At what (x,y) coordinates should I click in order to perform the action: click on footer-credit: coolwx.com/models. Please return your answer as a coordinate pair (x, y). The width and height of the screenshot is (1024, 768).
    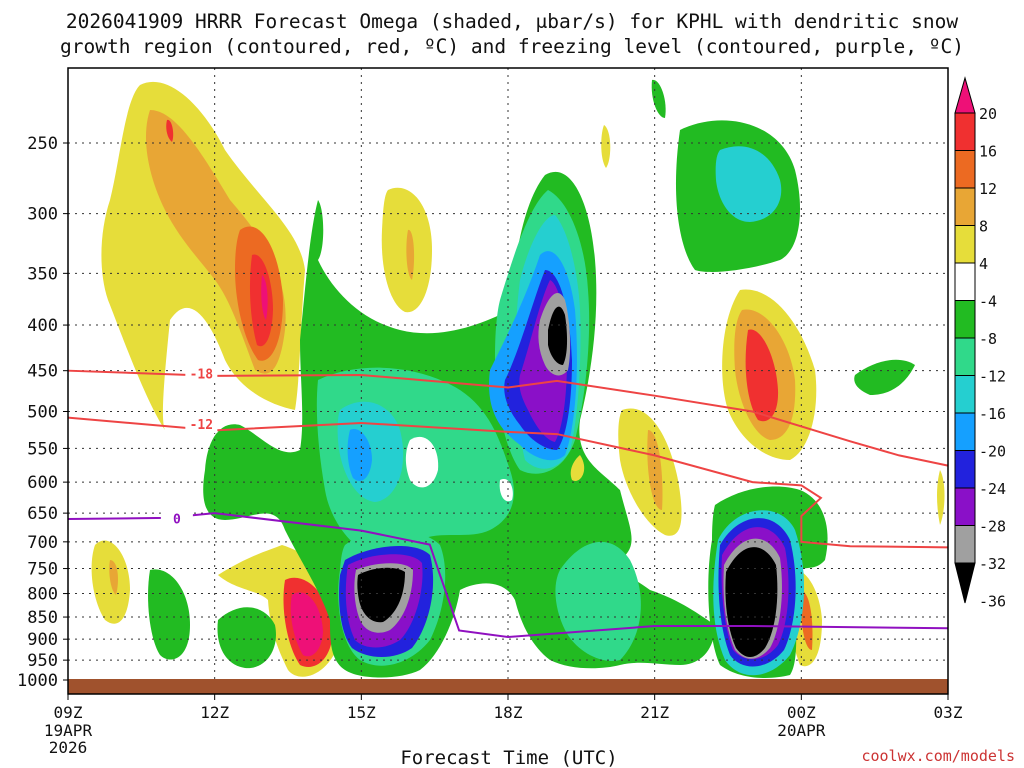
    Looking at the image, I should click on (938, 756).